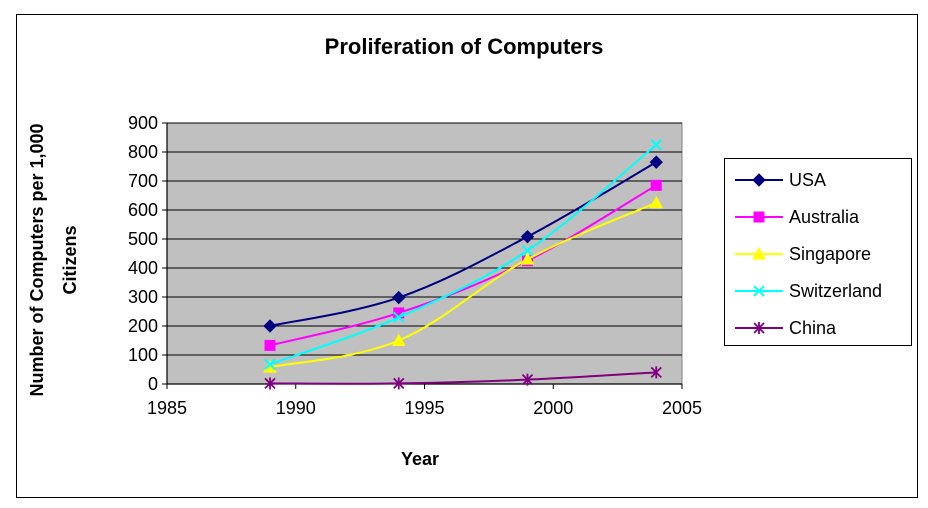 Image resolution: width=928 pixels, height=508 pixels. I want to click on legend-item-singapore: Singapore, so click(818, 254).